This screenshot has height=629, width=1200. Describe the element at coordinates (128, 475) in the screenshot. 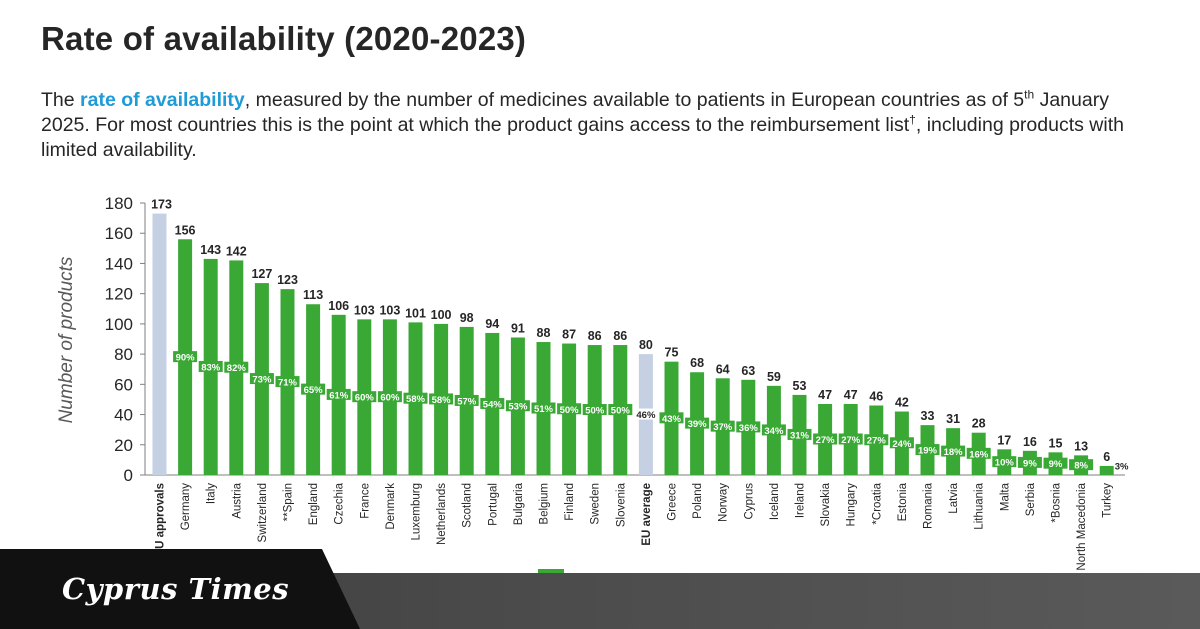

I see `y-tick-label: 0` at that location.